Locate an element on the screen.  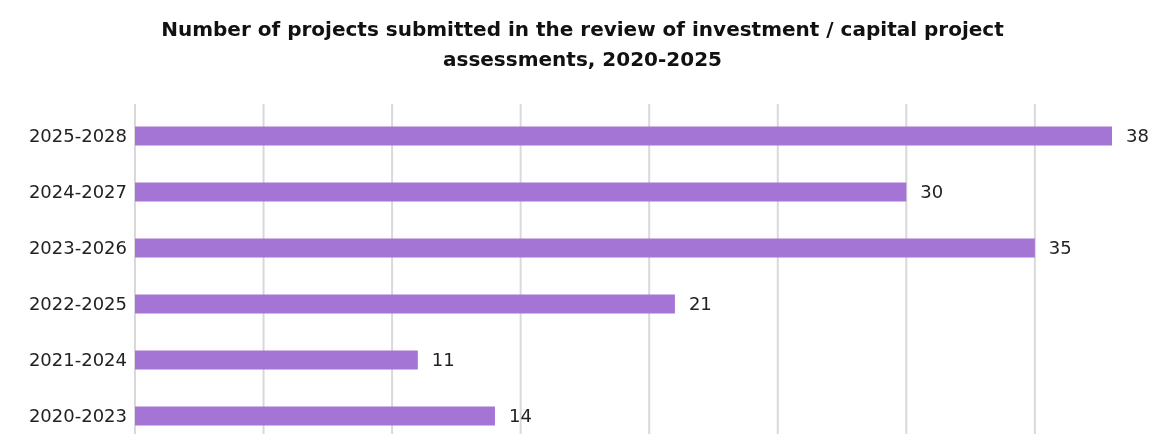
y-tick-label: 2020-2023 is located at coordinates (77, 416).